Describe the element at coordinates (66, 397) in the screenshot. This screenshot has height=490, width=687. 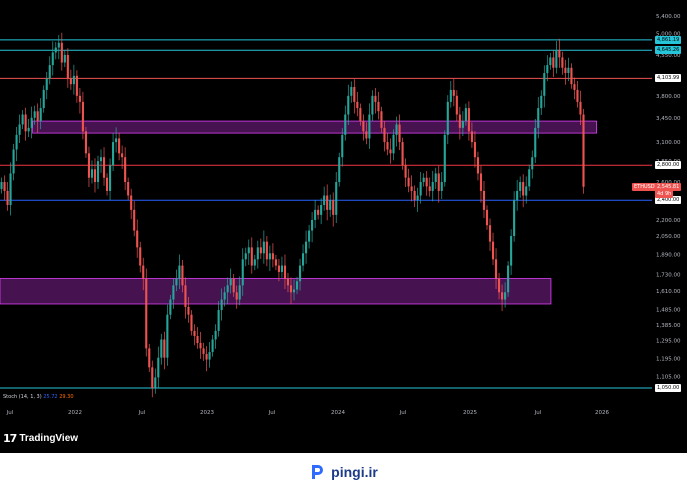
I see `indicator-d-value: 29.30` at that location.